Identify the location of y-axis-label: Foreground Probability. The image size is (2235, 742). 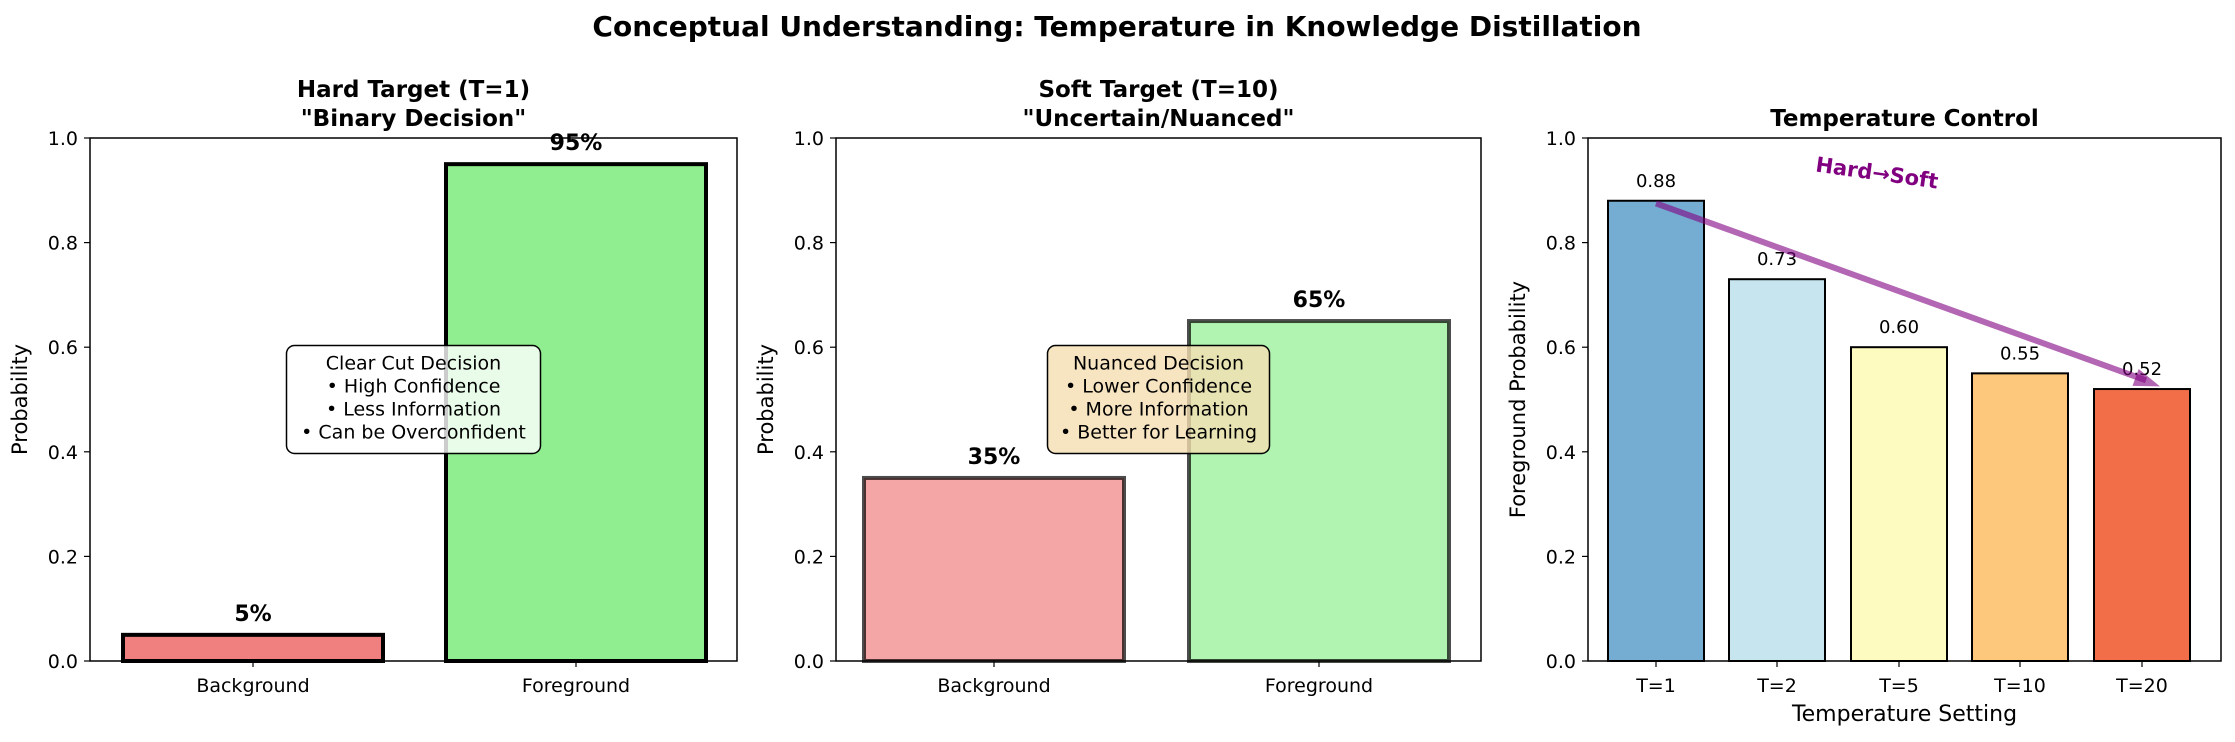
(1518, 399).